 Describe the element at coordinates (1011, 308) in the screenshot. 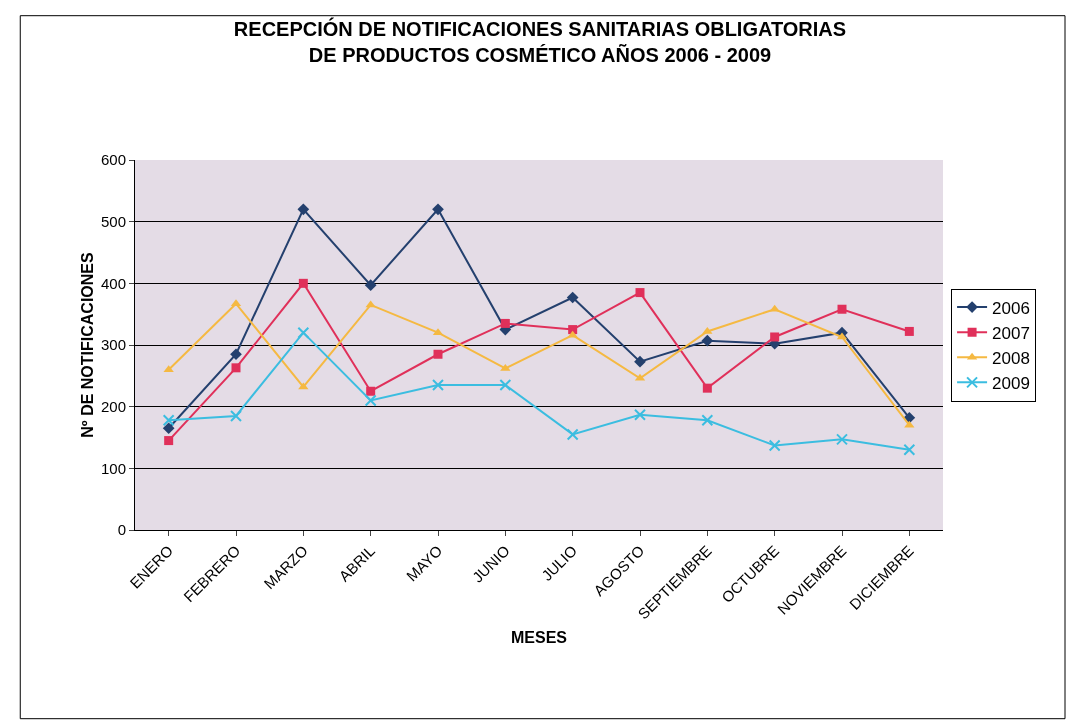

I see `legend-label: 2006` at that location.